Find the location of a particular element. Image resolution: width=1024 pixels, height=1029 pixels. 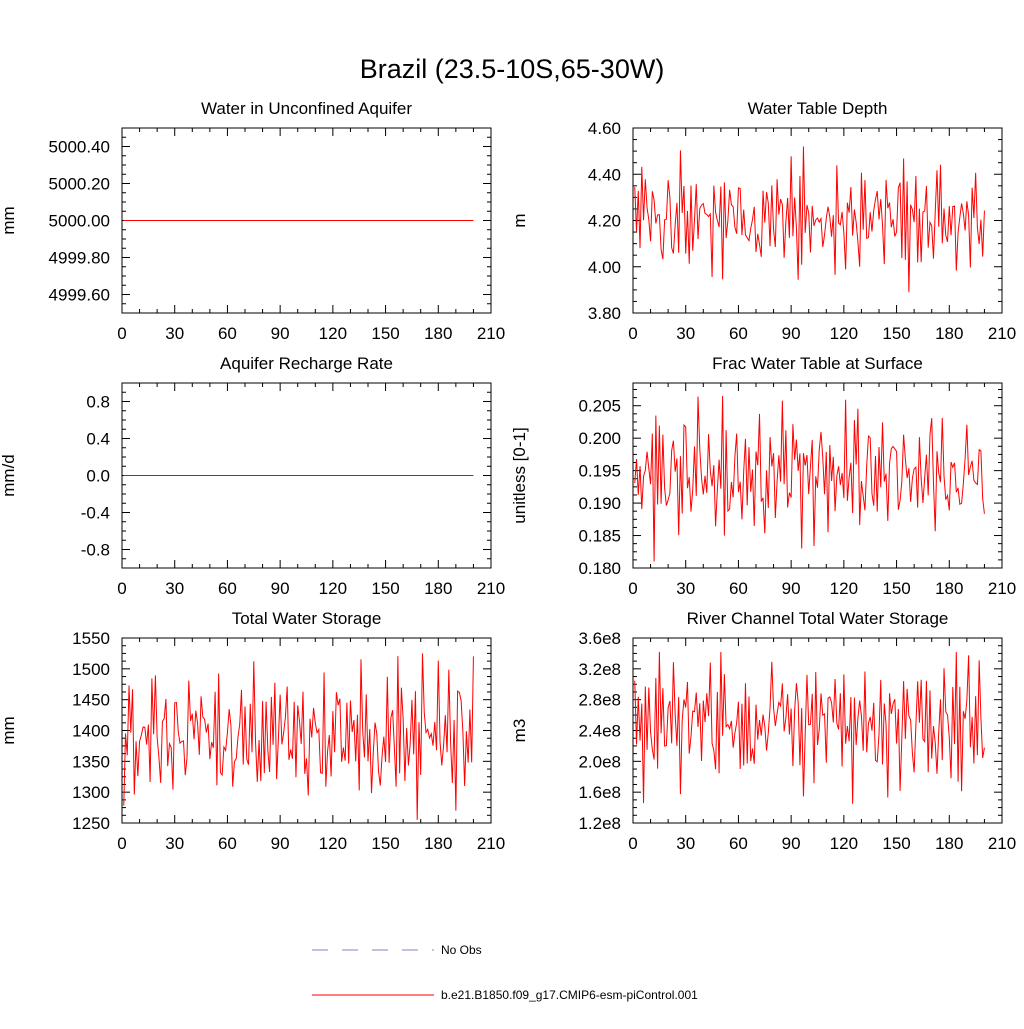

y-tick-label: -0.4 is located at coordinates (95, 513).